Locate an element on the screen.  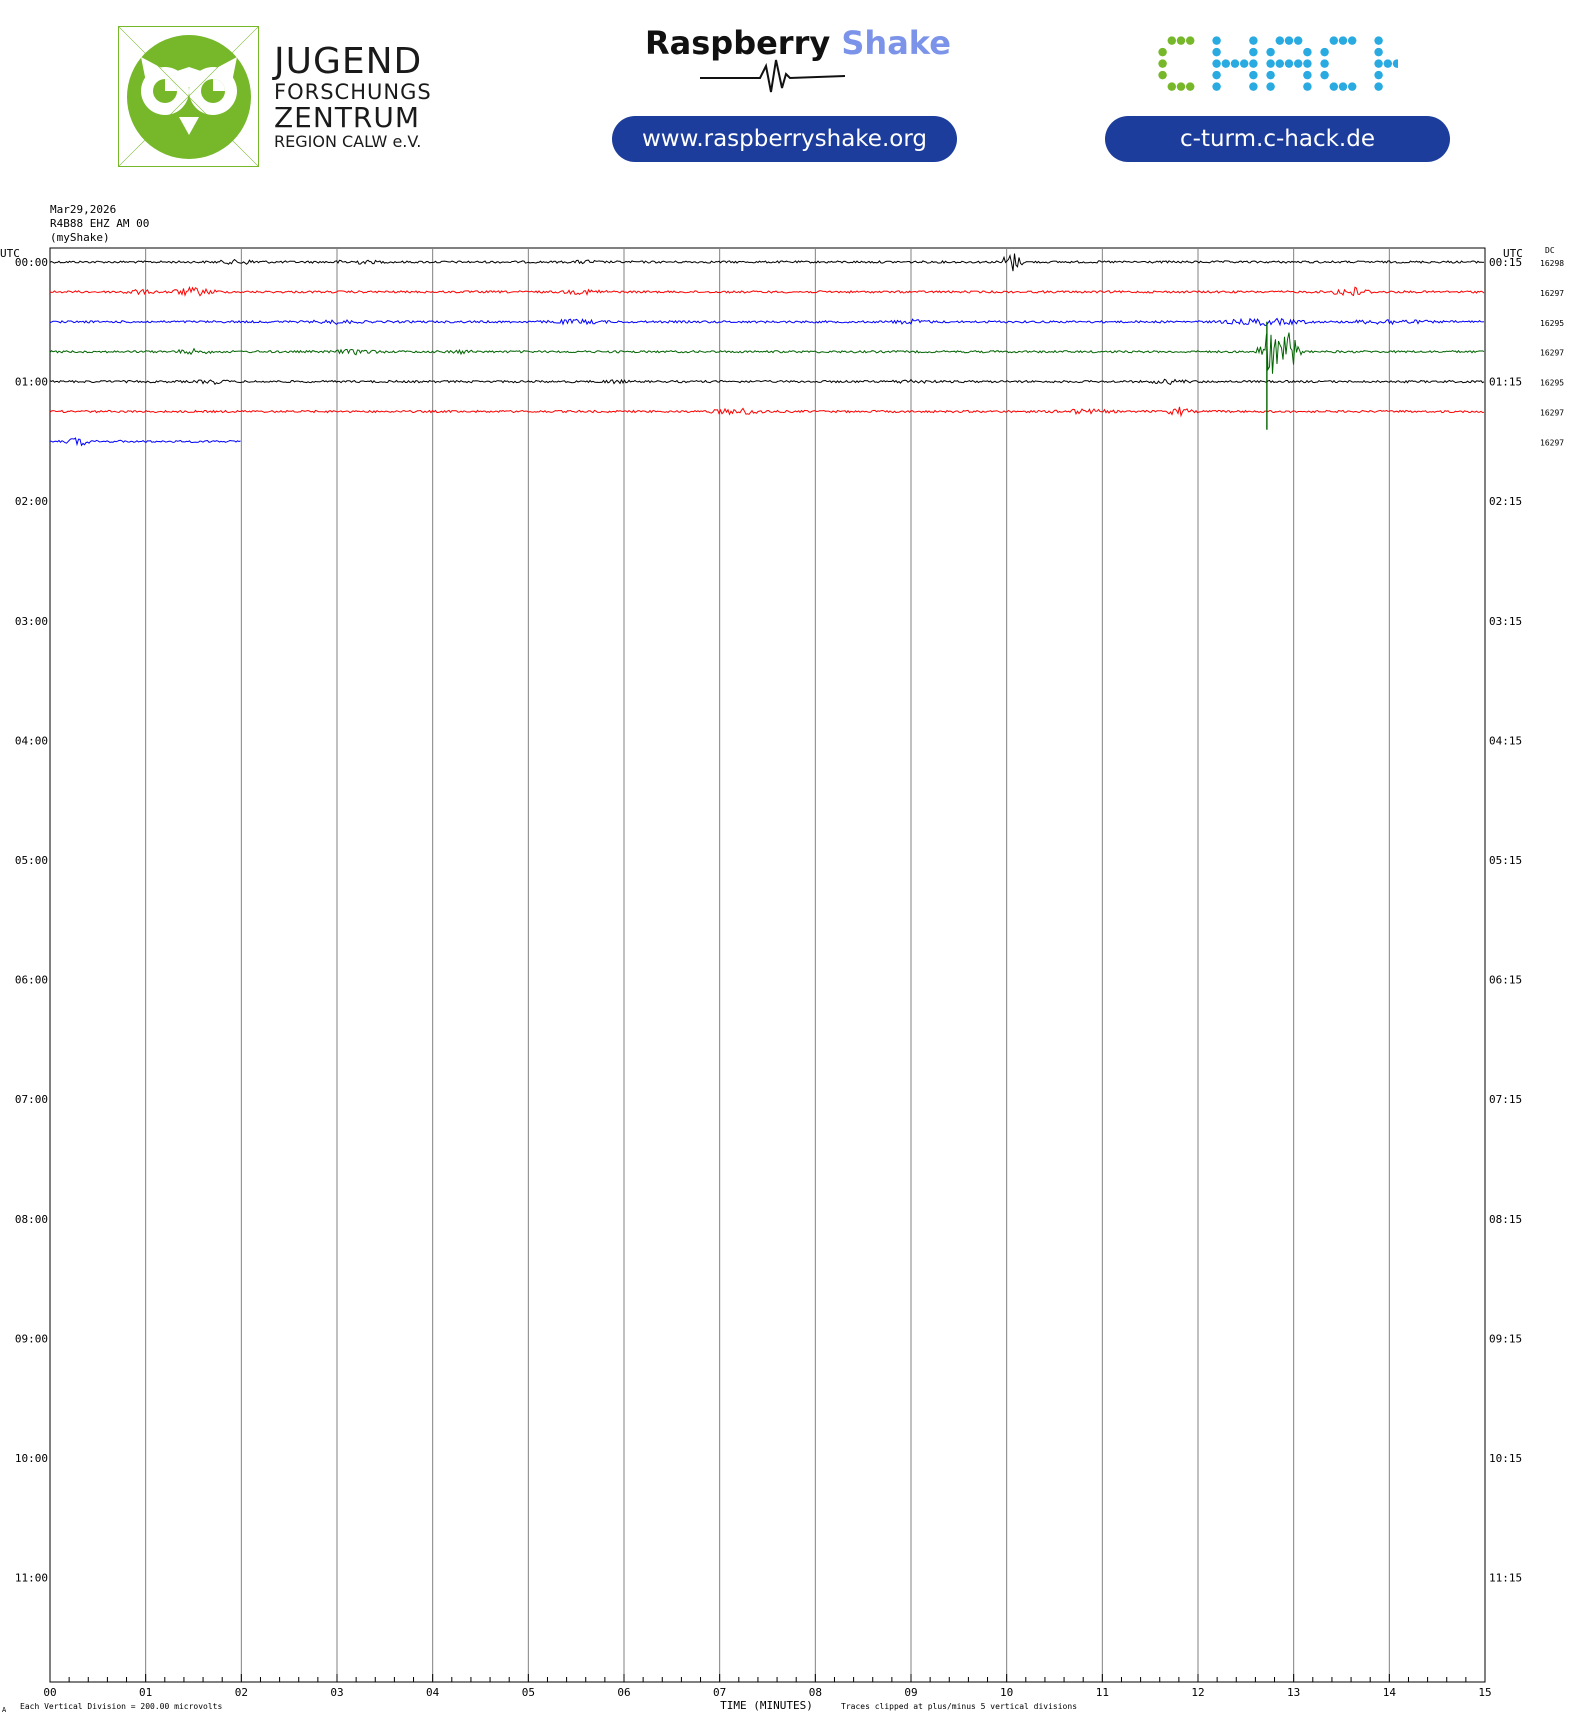
x-tick-label-01: 01 is located at coordinates (145, 1692).